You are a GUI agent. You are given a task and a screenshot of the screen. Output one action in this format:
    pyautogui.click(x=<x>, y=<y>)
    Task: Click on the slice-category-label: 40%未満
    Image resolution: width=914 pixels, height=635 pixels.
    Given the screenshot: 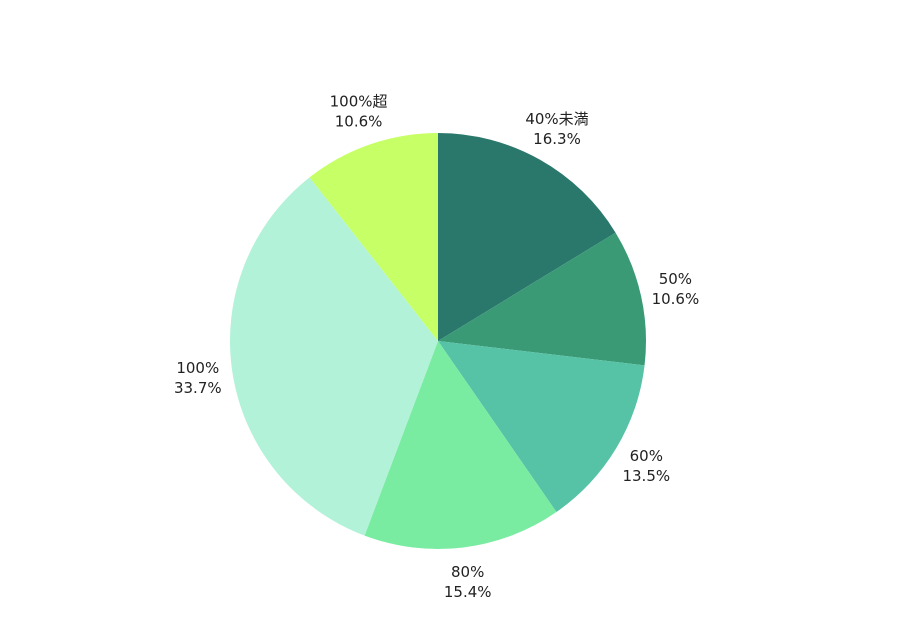 What is the action you would take?
    pyautogui.click(x=556, y=119)
    